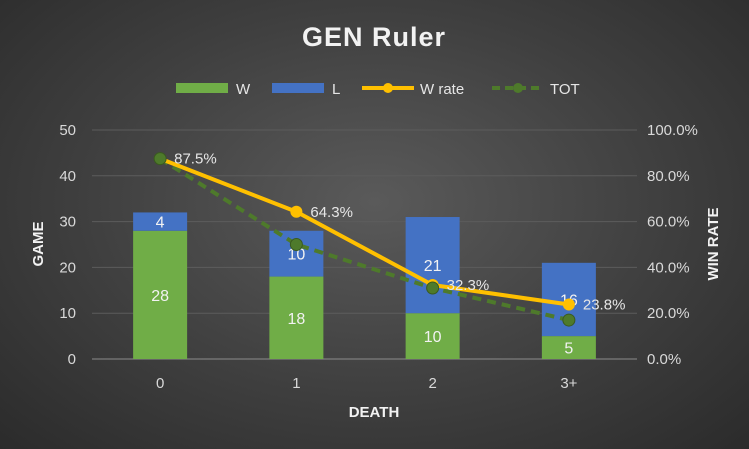 The width and height of the screenshot is (749, 449). I want to click on bar-label-w: 28, so click(160, 296).